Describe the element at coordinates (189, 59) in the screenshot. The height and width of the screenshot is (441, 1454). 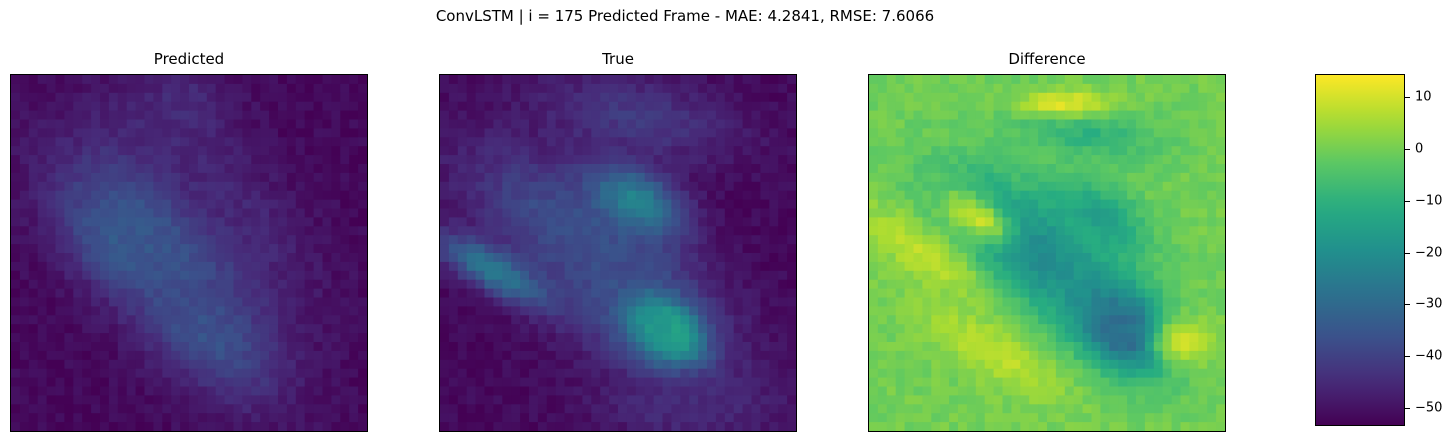
I see `panel-title-predicted: Predicted` at that location.